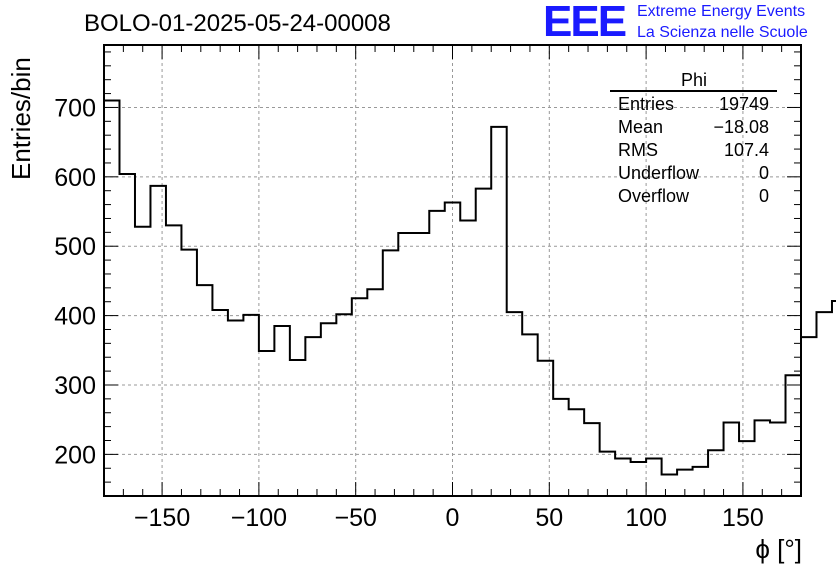 The width and height of the screenshot is (836, 572). Describe the element at coordinates (646, 518) in the screenshot. I see `x-tick-label: 100` at that location.